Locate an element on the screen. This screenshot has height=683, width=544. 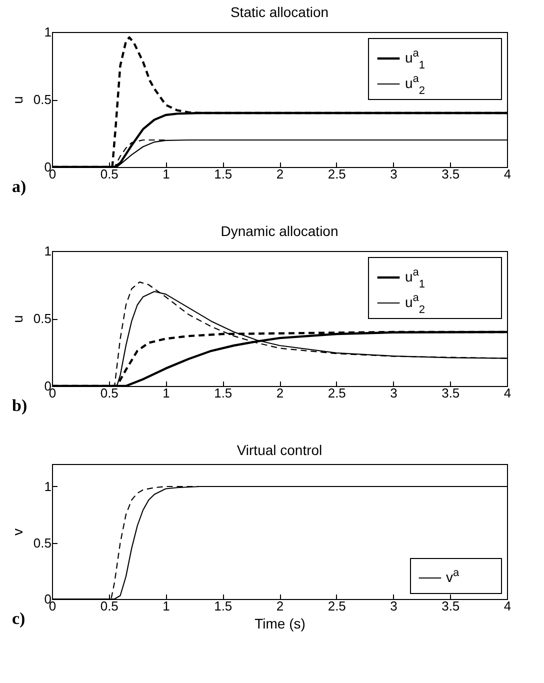
x-axis-title: Time (s) is located at coordinates (280, 624).